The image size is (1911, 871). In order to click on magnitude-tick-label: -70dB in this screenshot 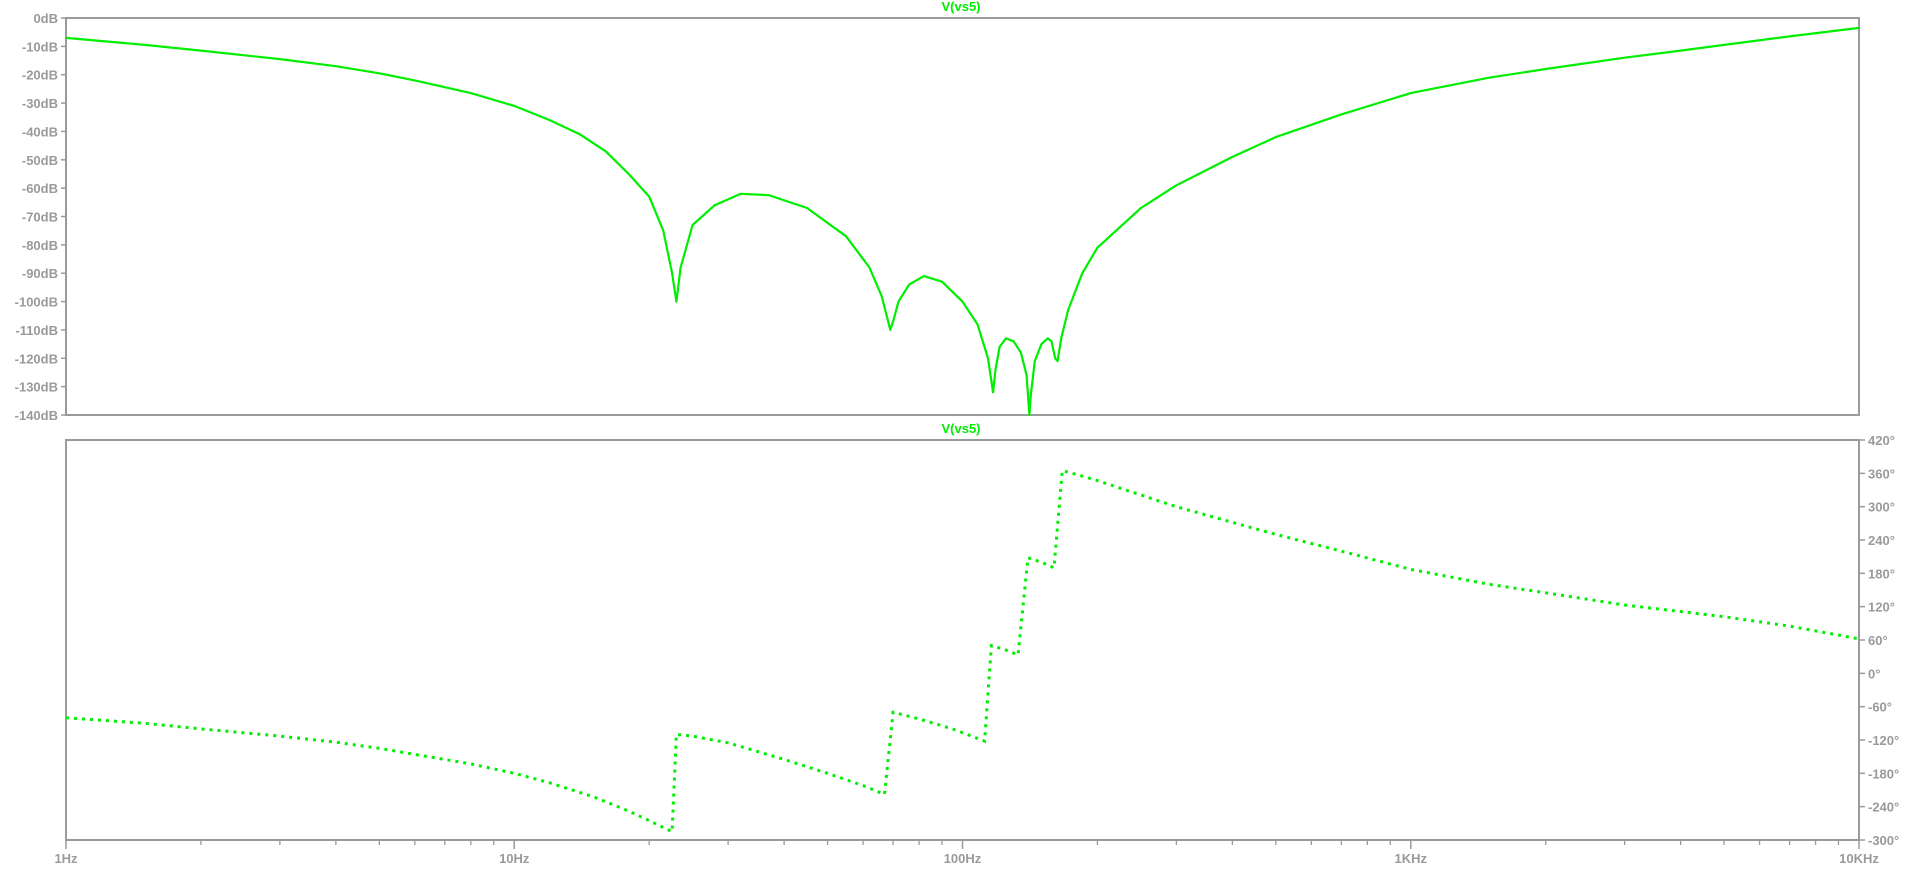, I will do `click(40, 217)`.